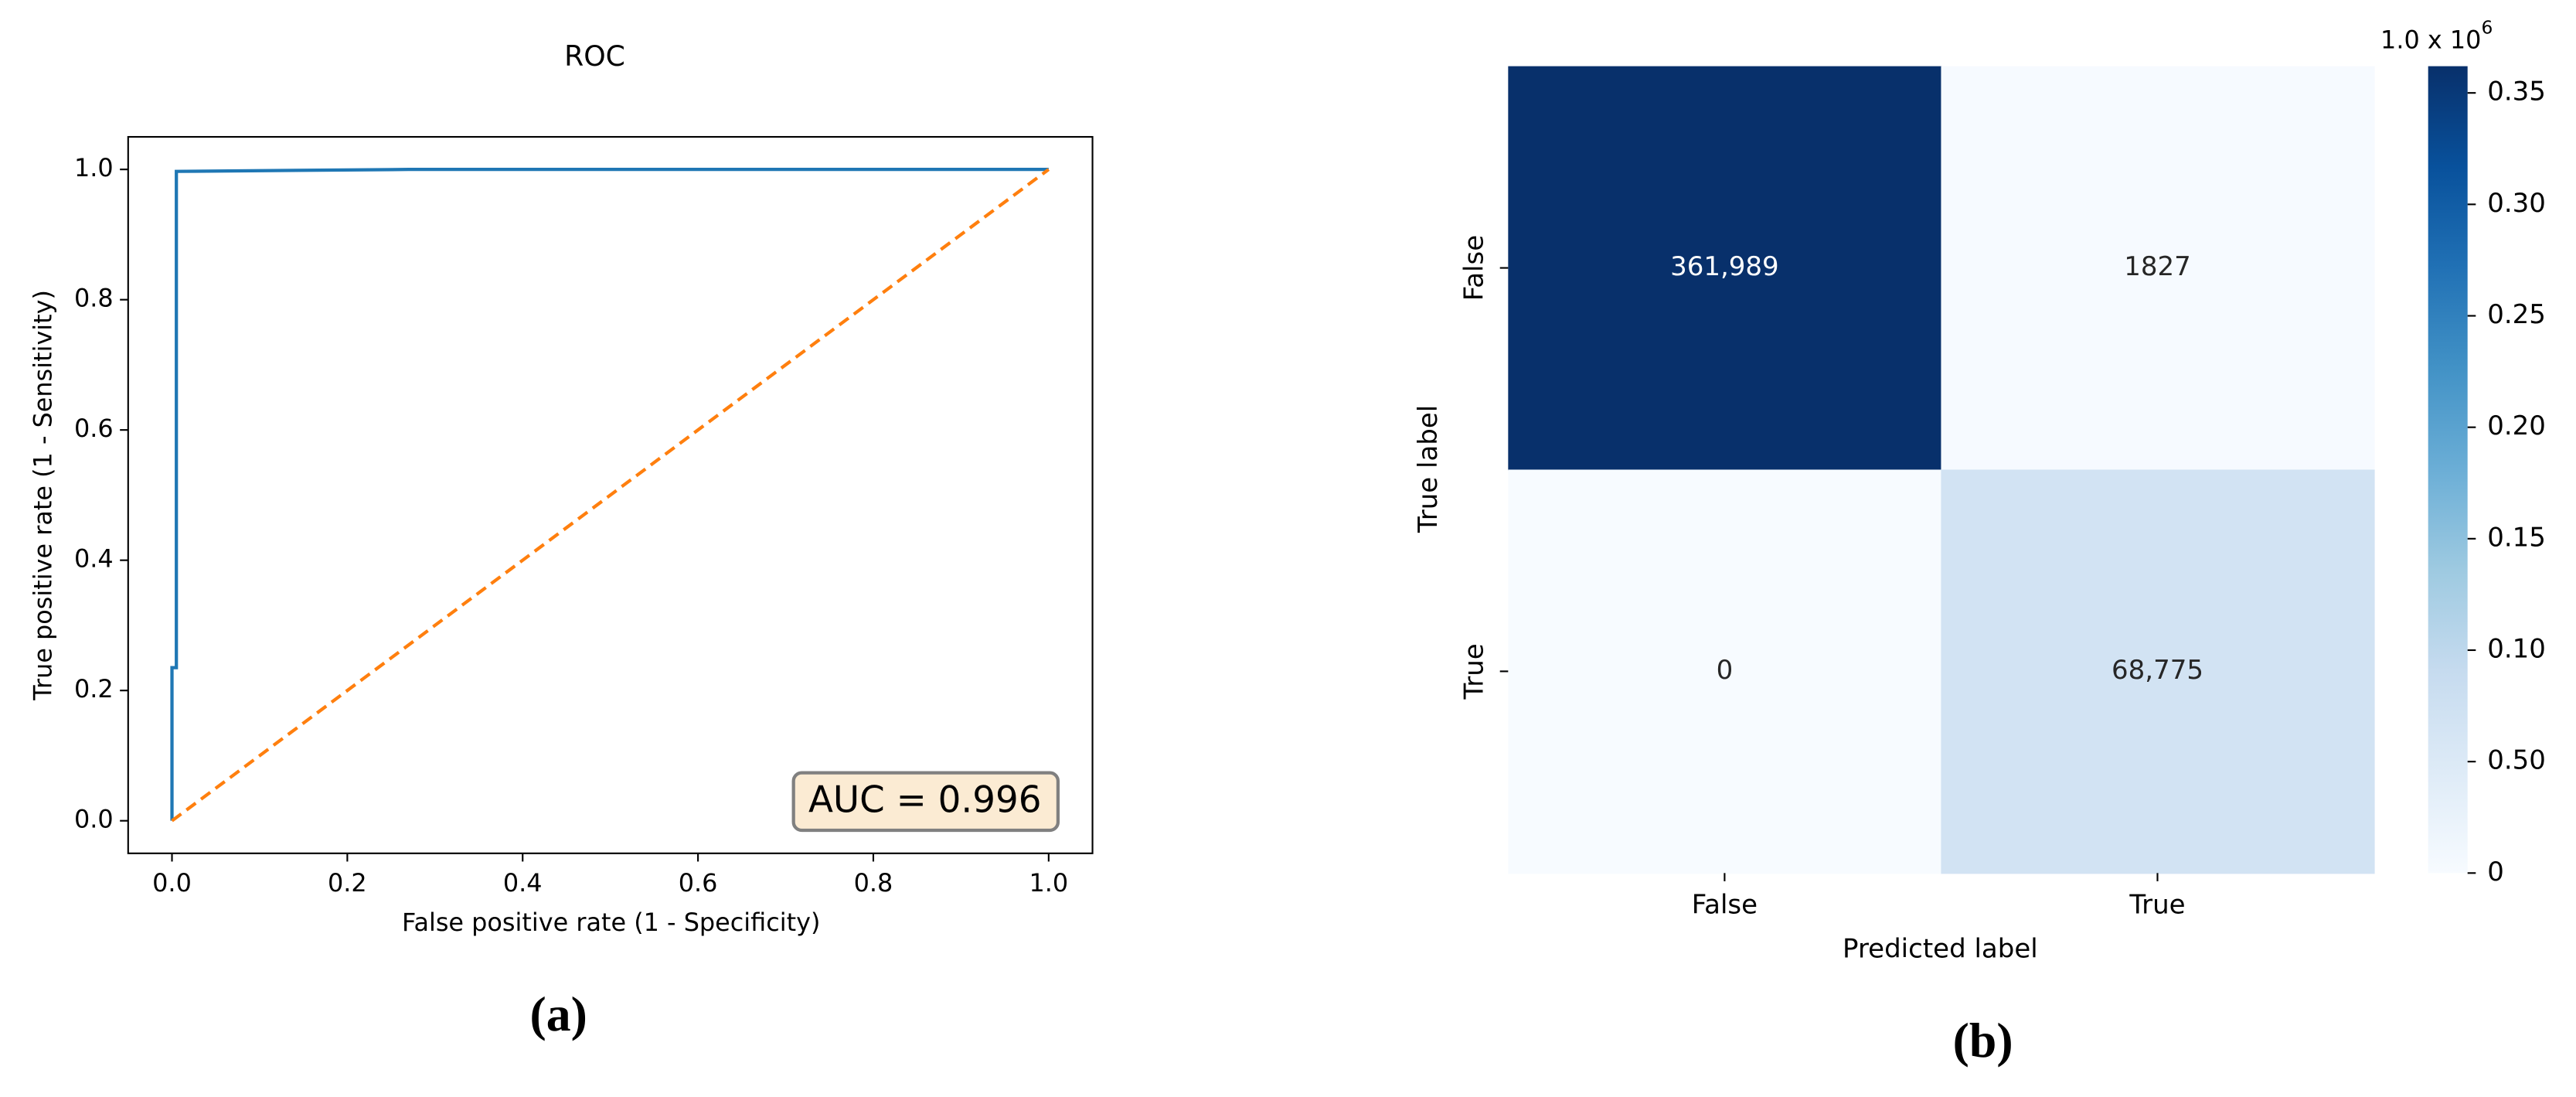 This screenshot has width=2576, height=1097. I want to click on colorbar-tick-label: 0.15, so click(2516, 538).